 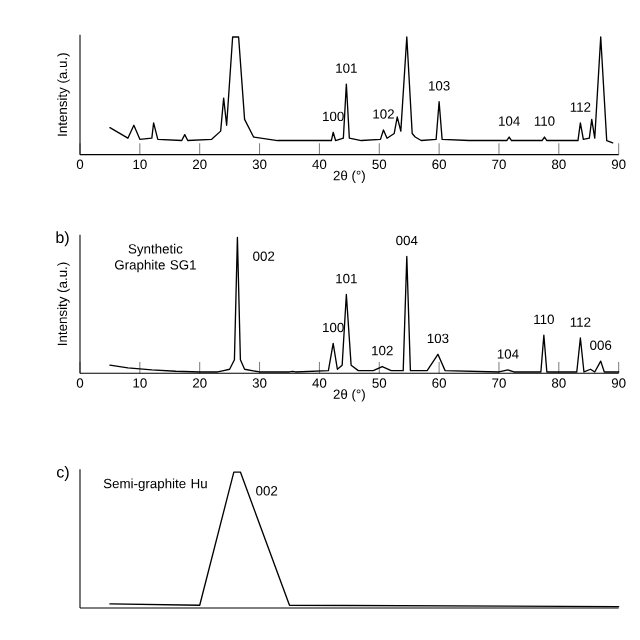 I want to click on text: b), so click(x=62, y=239).